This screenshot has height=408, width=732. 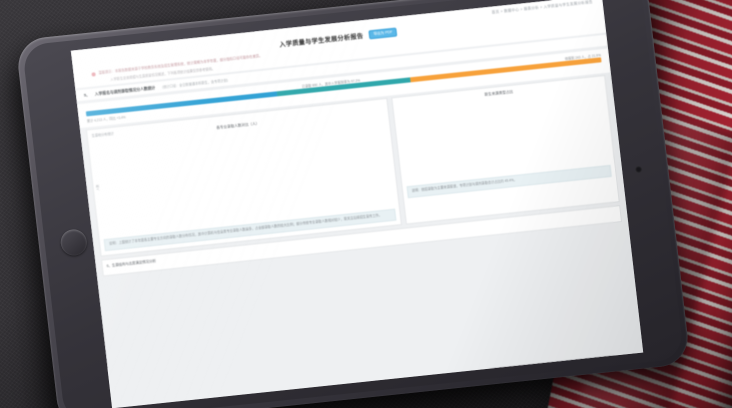 What do you see at coordinates (87, 95) in the screenshot?
I see `section-index: 5、` at bounding box center [87, 95].